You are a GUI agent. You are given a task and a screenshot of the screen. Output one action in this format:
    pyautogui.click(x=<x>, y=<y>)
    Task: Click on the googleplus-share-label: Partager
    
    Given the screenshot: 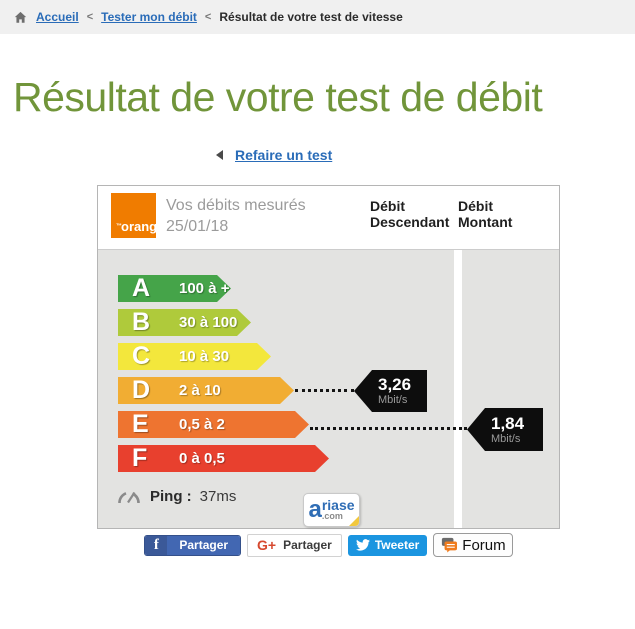 What is the action you would take?
    pyautogui.click(x=307, y=545)
    